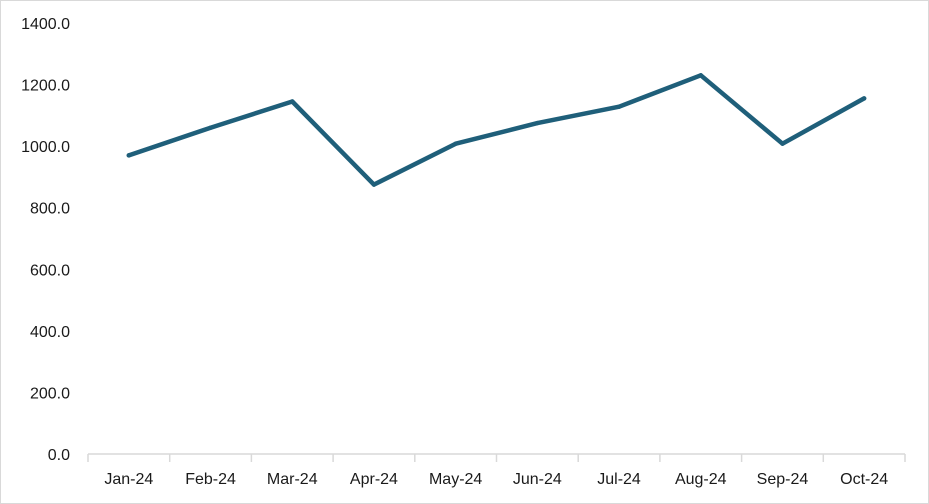  Describe the element at coordinates (50, 209) in the screenshot. I see `y-tick-label: 800.0` at that location.